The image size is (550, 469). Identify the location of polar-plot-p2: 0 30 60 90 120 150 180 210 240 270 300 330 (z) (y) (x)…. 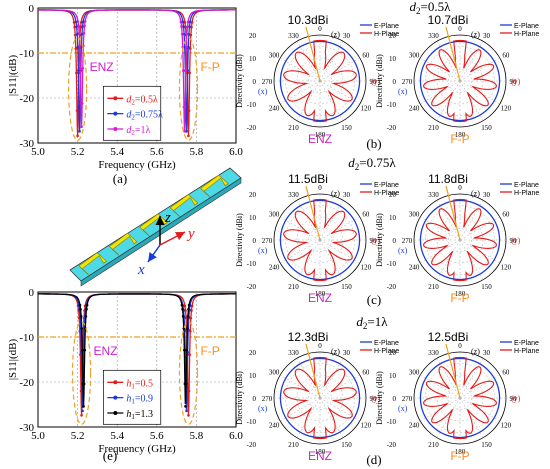
(457, 79).